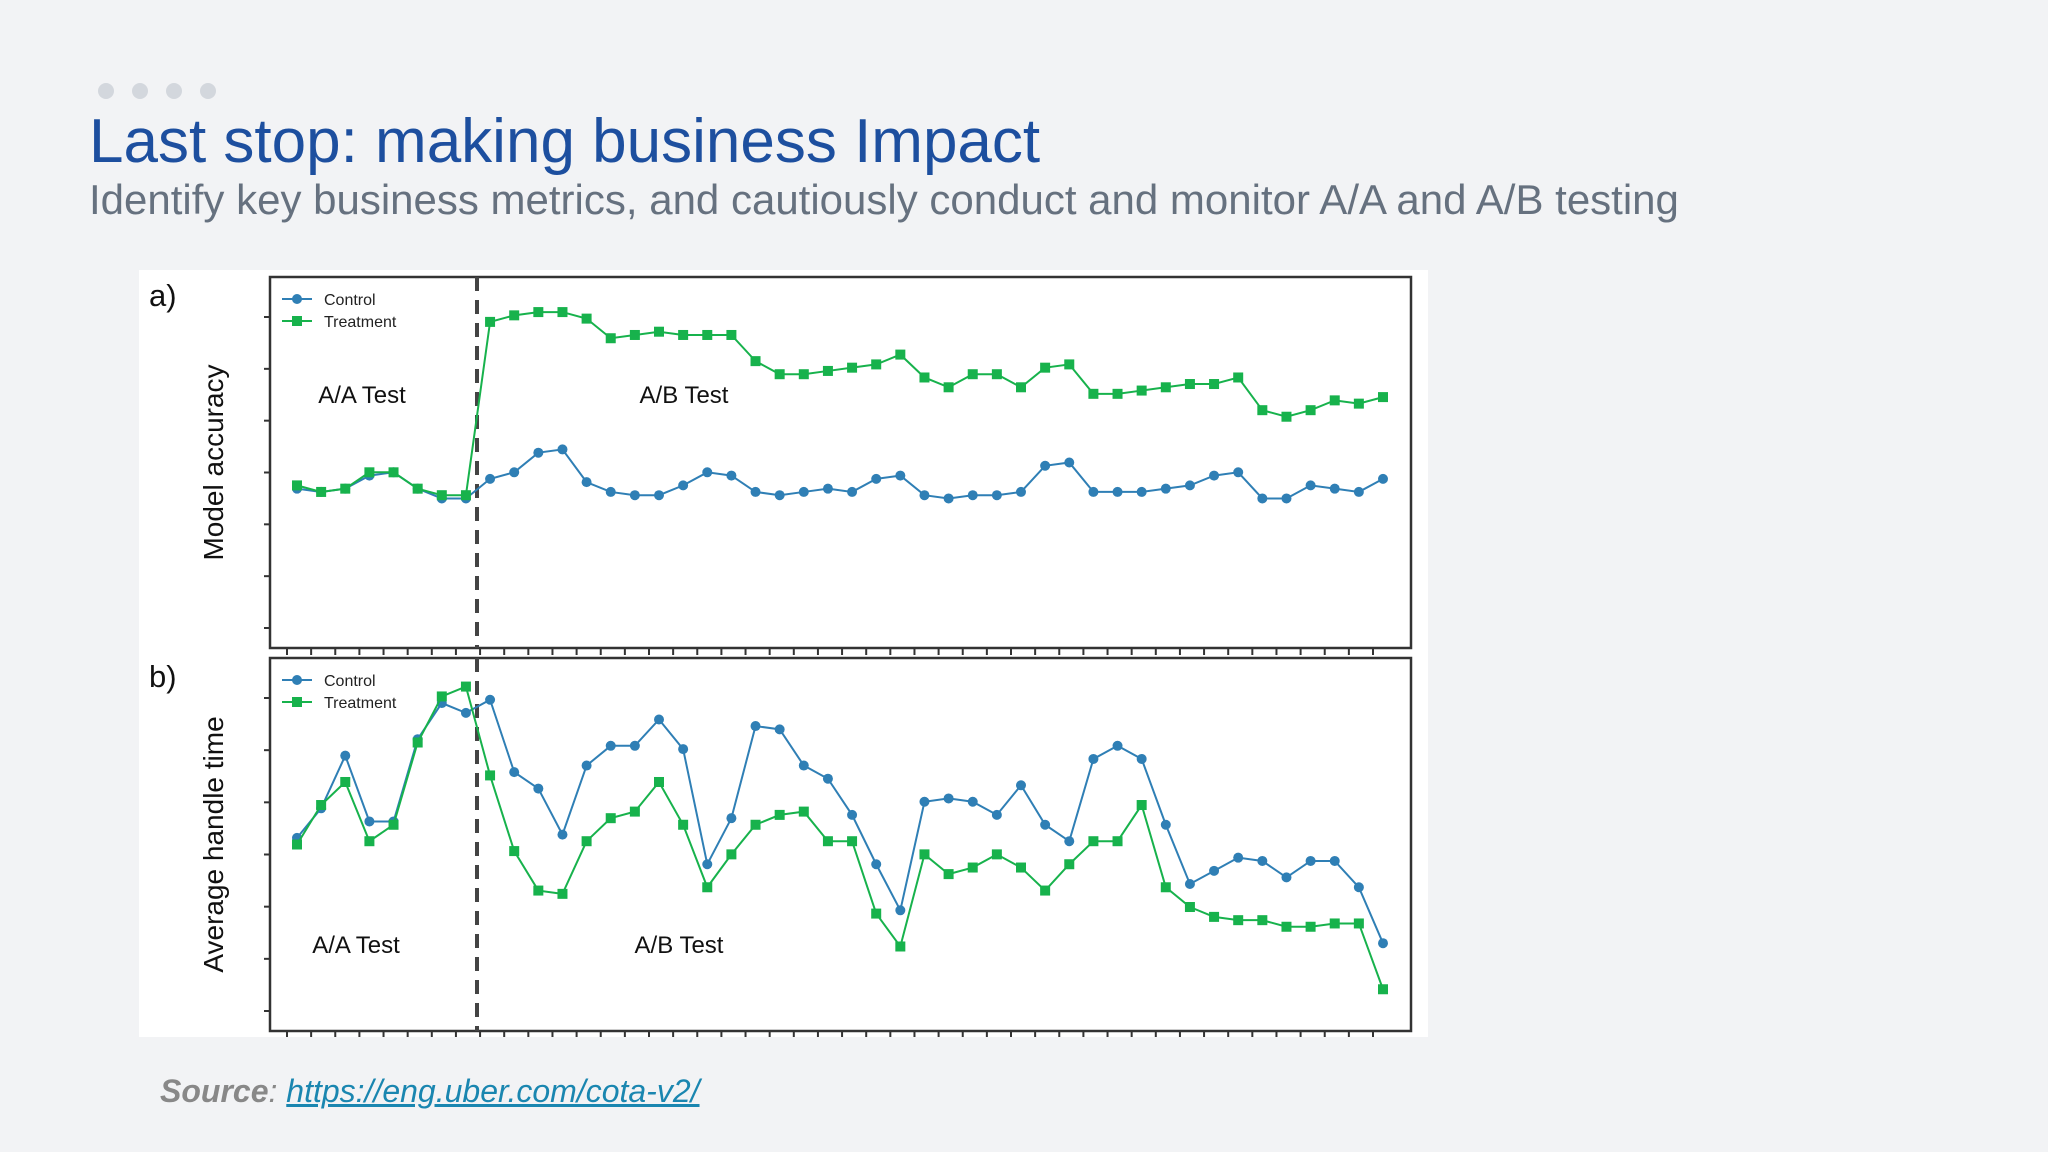 This screenshot has height=1152, width=2048. I want to click on source-label: Source, so click(214, 1091).